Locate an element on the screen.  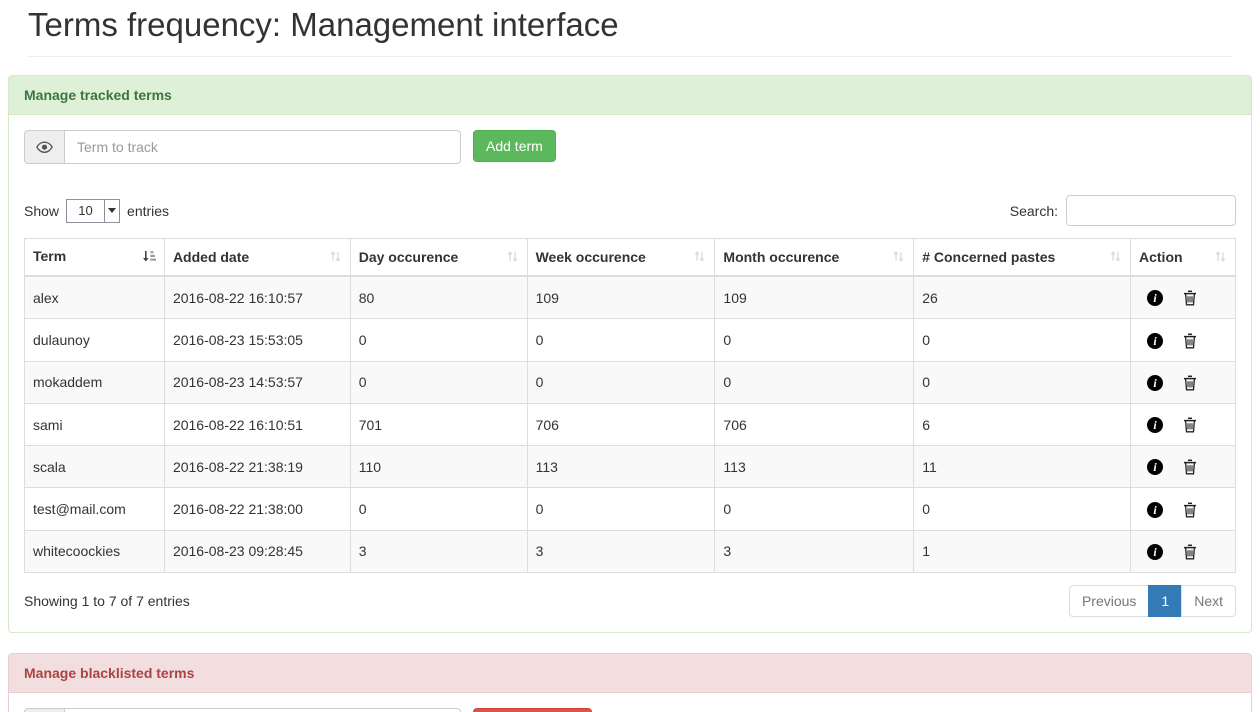
table-cell: 80 is located at coordinates (438, 297).